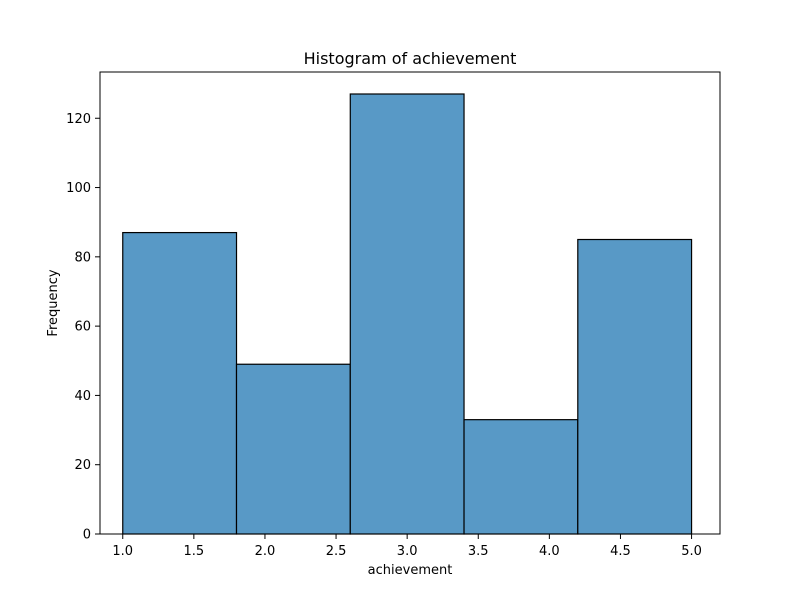 This screenshot has height=600, width=800. Describe the element at coordinates (336, 551) in the screenshot. I see `x-tick-label: 2.5` at that location.